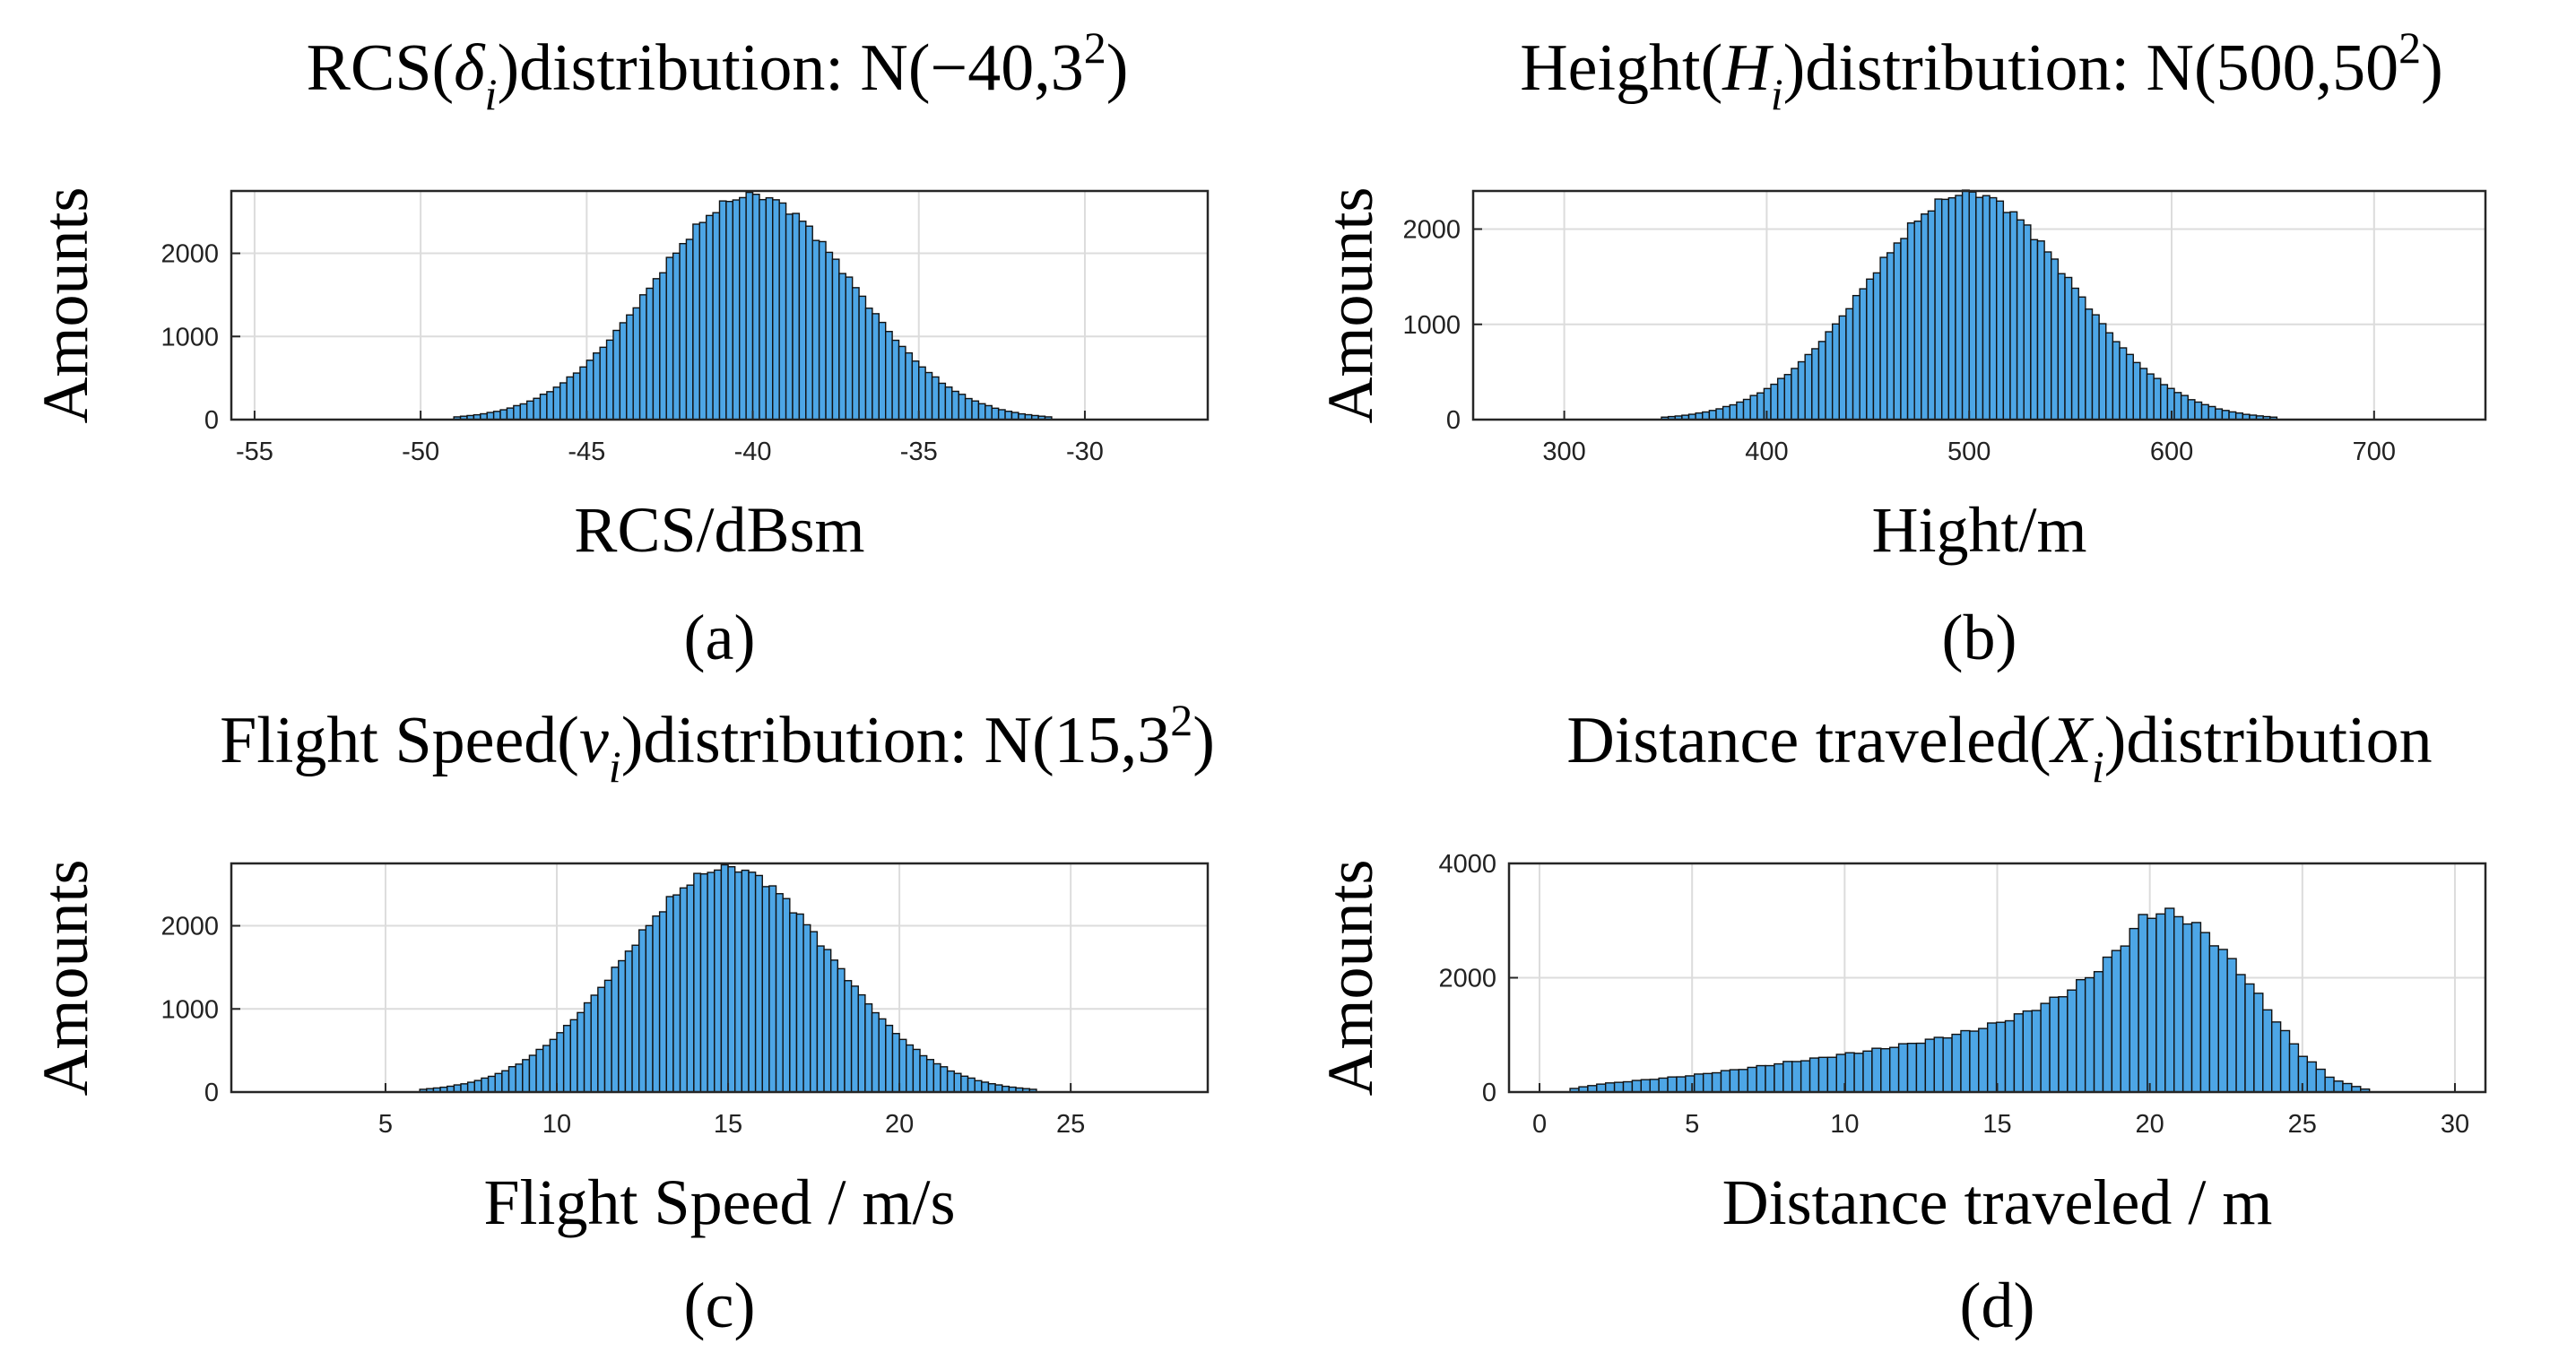 The width and height of the screenshot is (2576, 1370). I want to click on x-tick-label: -45, so click(586, 452).